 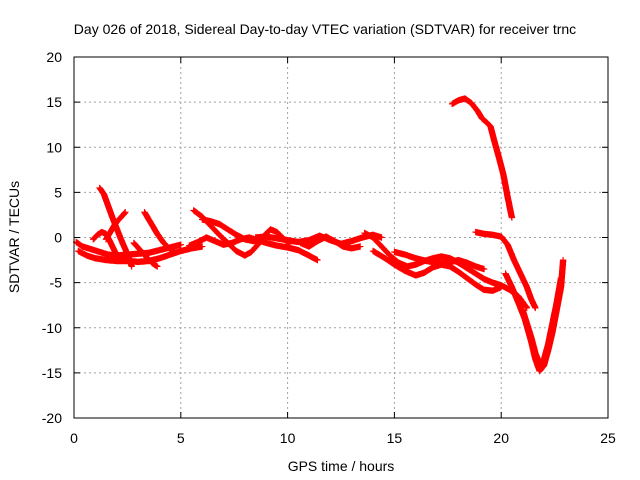 What do you see at coordinates (52, 328) in the screenshot?
I see `y-tick-label: -10` at bounding box center [52, 328].